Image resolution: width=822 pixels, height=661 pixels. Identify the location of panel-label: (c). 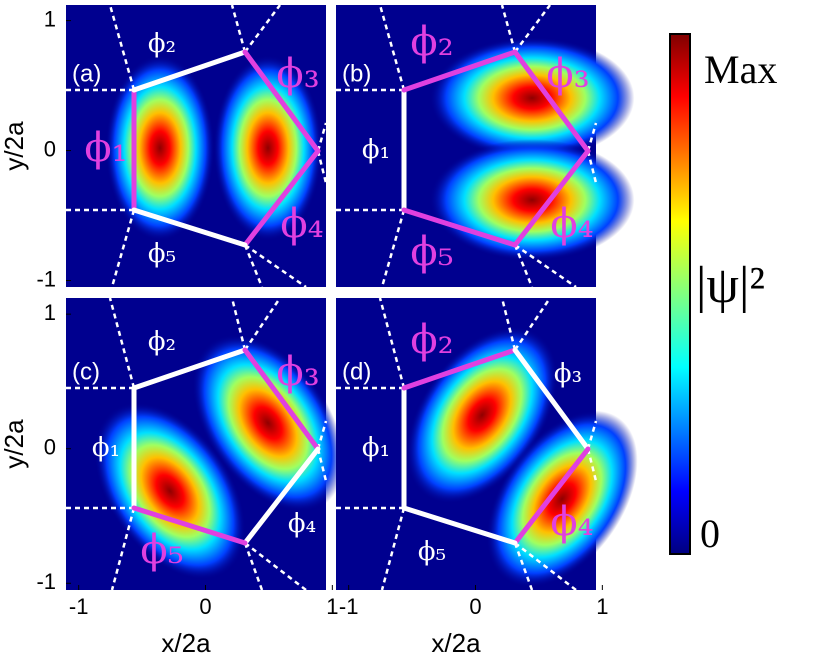
(86, 371).